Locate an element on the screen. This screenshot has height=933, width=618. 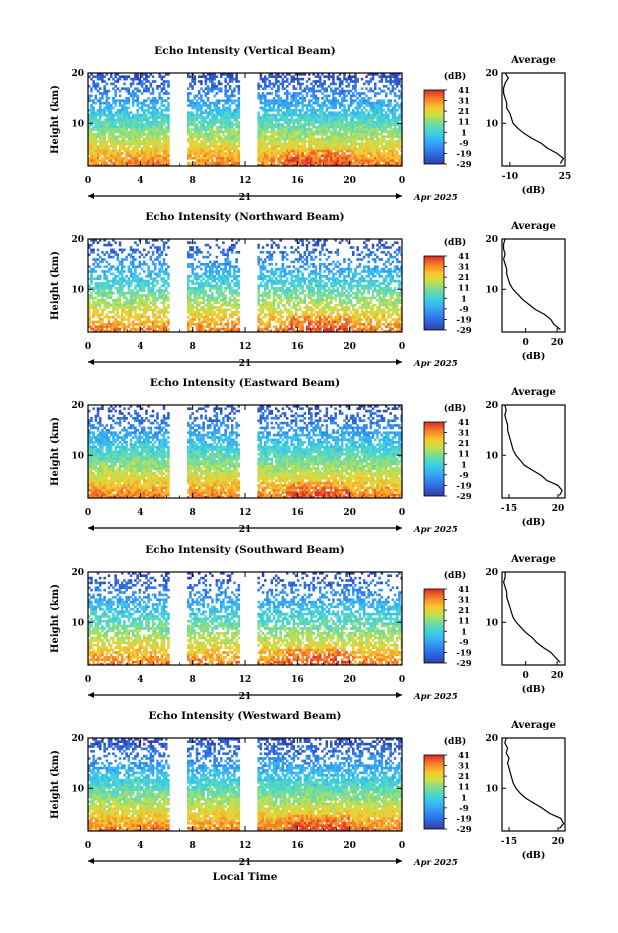
colorbar-tick-label: 1 is located at coordinates (464, 133).